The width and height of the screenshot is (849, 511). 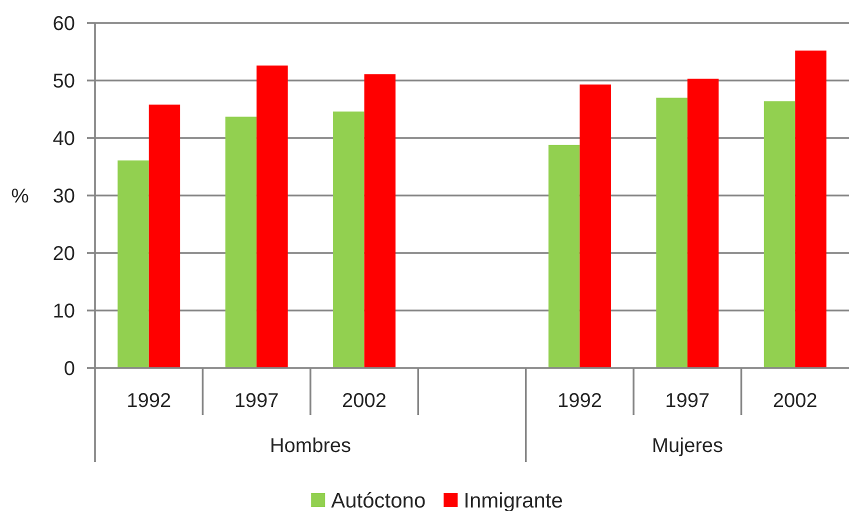 What do you see at coordinates (63, 81) in the screenshot?
I see `y-tick-label: 50` at bounding box center [63, 81].